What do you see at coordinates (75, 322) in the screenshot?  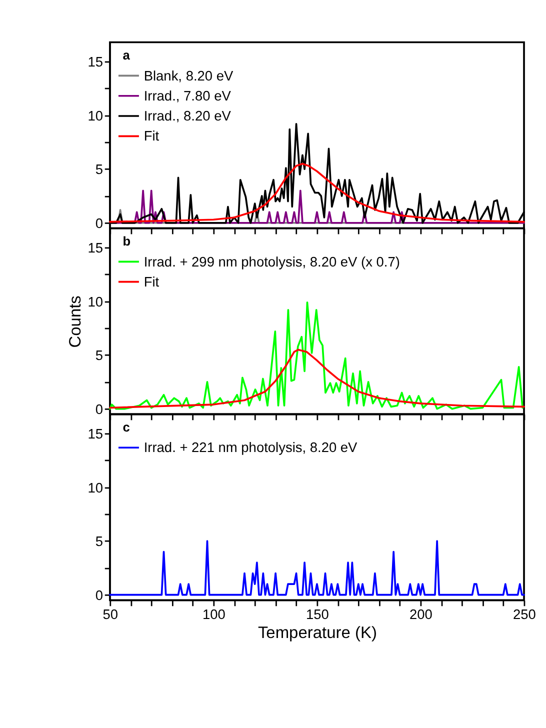 I see `y-axis-title: Counts` at bounding box center [75, 322].